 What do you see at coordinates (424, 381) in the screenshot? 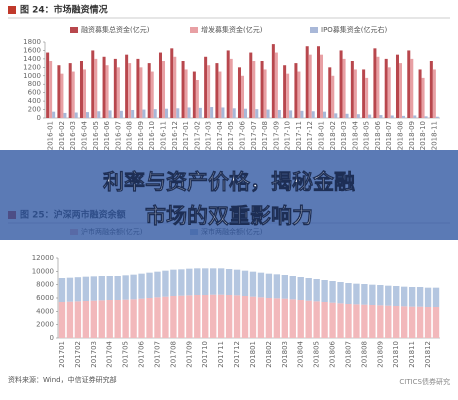
I see `watermark: CITICS债券研究` at bounding box center [424, 381].